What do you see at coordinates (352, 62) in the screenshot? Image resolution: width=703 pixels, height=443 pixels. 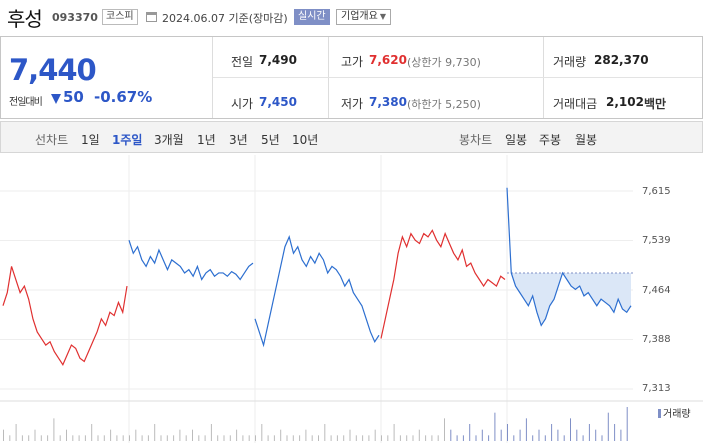 I see `high-label: 고가` at bounding box center [352, 62].